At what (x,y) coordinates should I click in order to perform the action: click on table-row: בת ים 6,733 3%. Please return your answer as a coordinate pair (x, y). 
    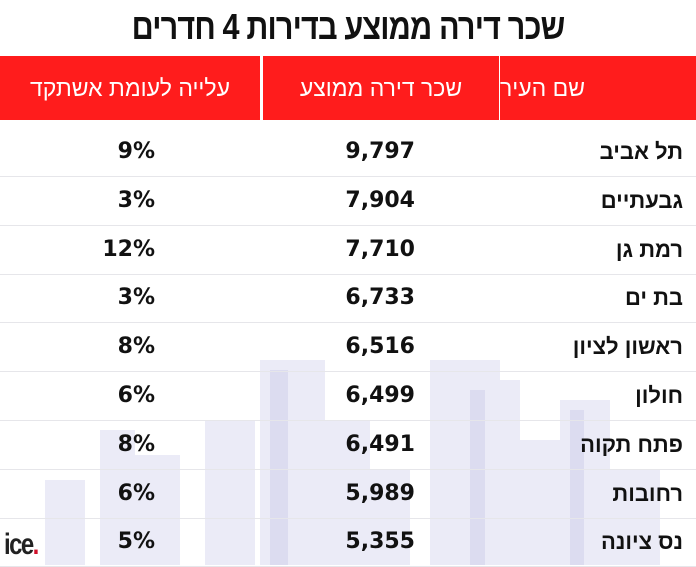
    Looking at the image, I should click on (348, 299).